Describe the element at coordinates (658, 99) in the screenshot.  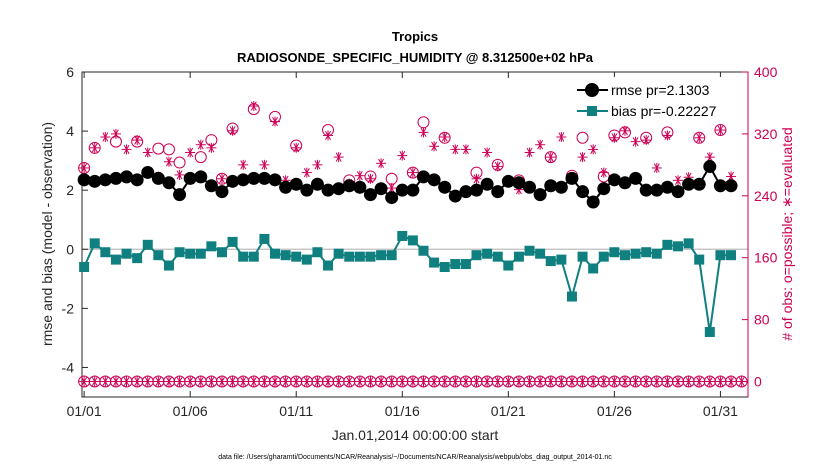
I see `legend: rmse pr=2.1303 bias pr=-0.22227` at that location.